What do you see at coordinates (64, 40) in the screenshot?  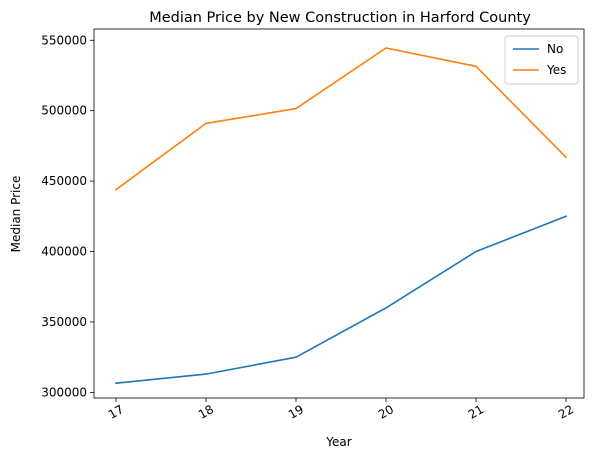 I see `y-tick-label: 550000` at bounding box center [64, 40].